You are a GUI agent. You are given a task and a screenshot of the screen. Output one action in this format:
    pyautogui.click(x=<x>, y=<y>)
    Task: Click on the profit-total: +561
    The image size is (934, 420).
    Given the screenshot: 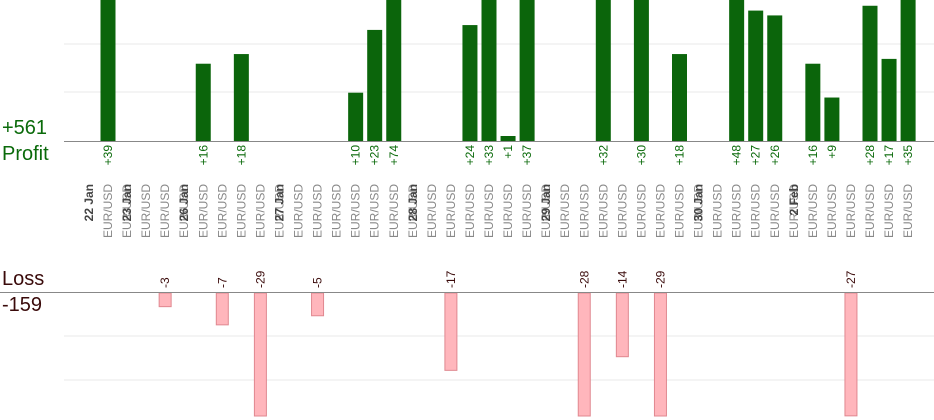 What is the action you would take?
    pyautogui.click(x=25, y=128)
    